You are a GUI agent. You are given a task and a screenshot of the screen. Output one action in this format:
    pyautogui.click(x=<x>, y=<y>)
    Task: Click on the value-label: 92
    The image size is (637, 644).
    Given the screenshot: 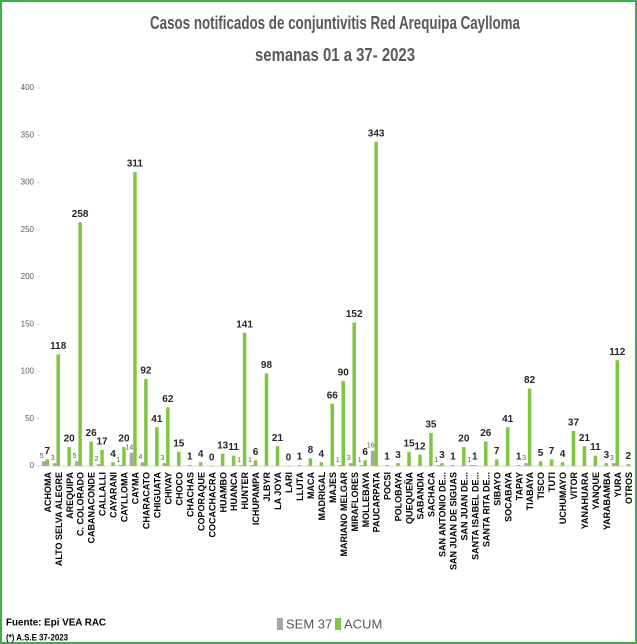 What is the action you would take?
    pyautogui.click(x=146, y=371)
    